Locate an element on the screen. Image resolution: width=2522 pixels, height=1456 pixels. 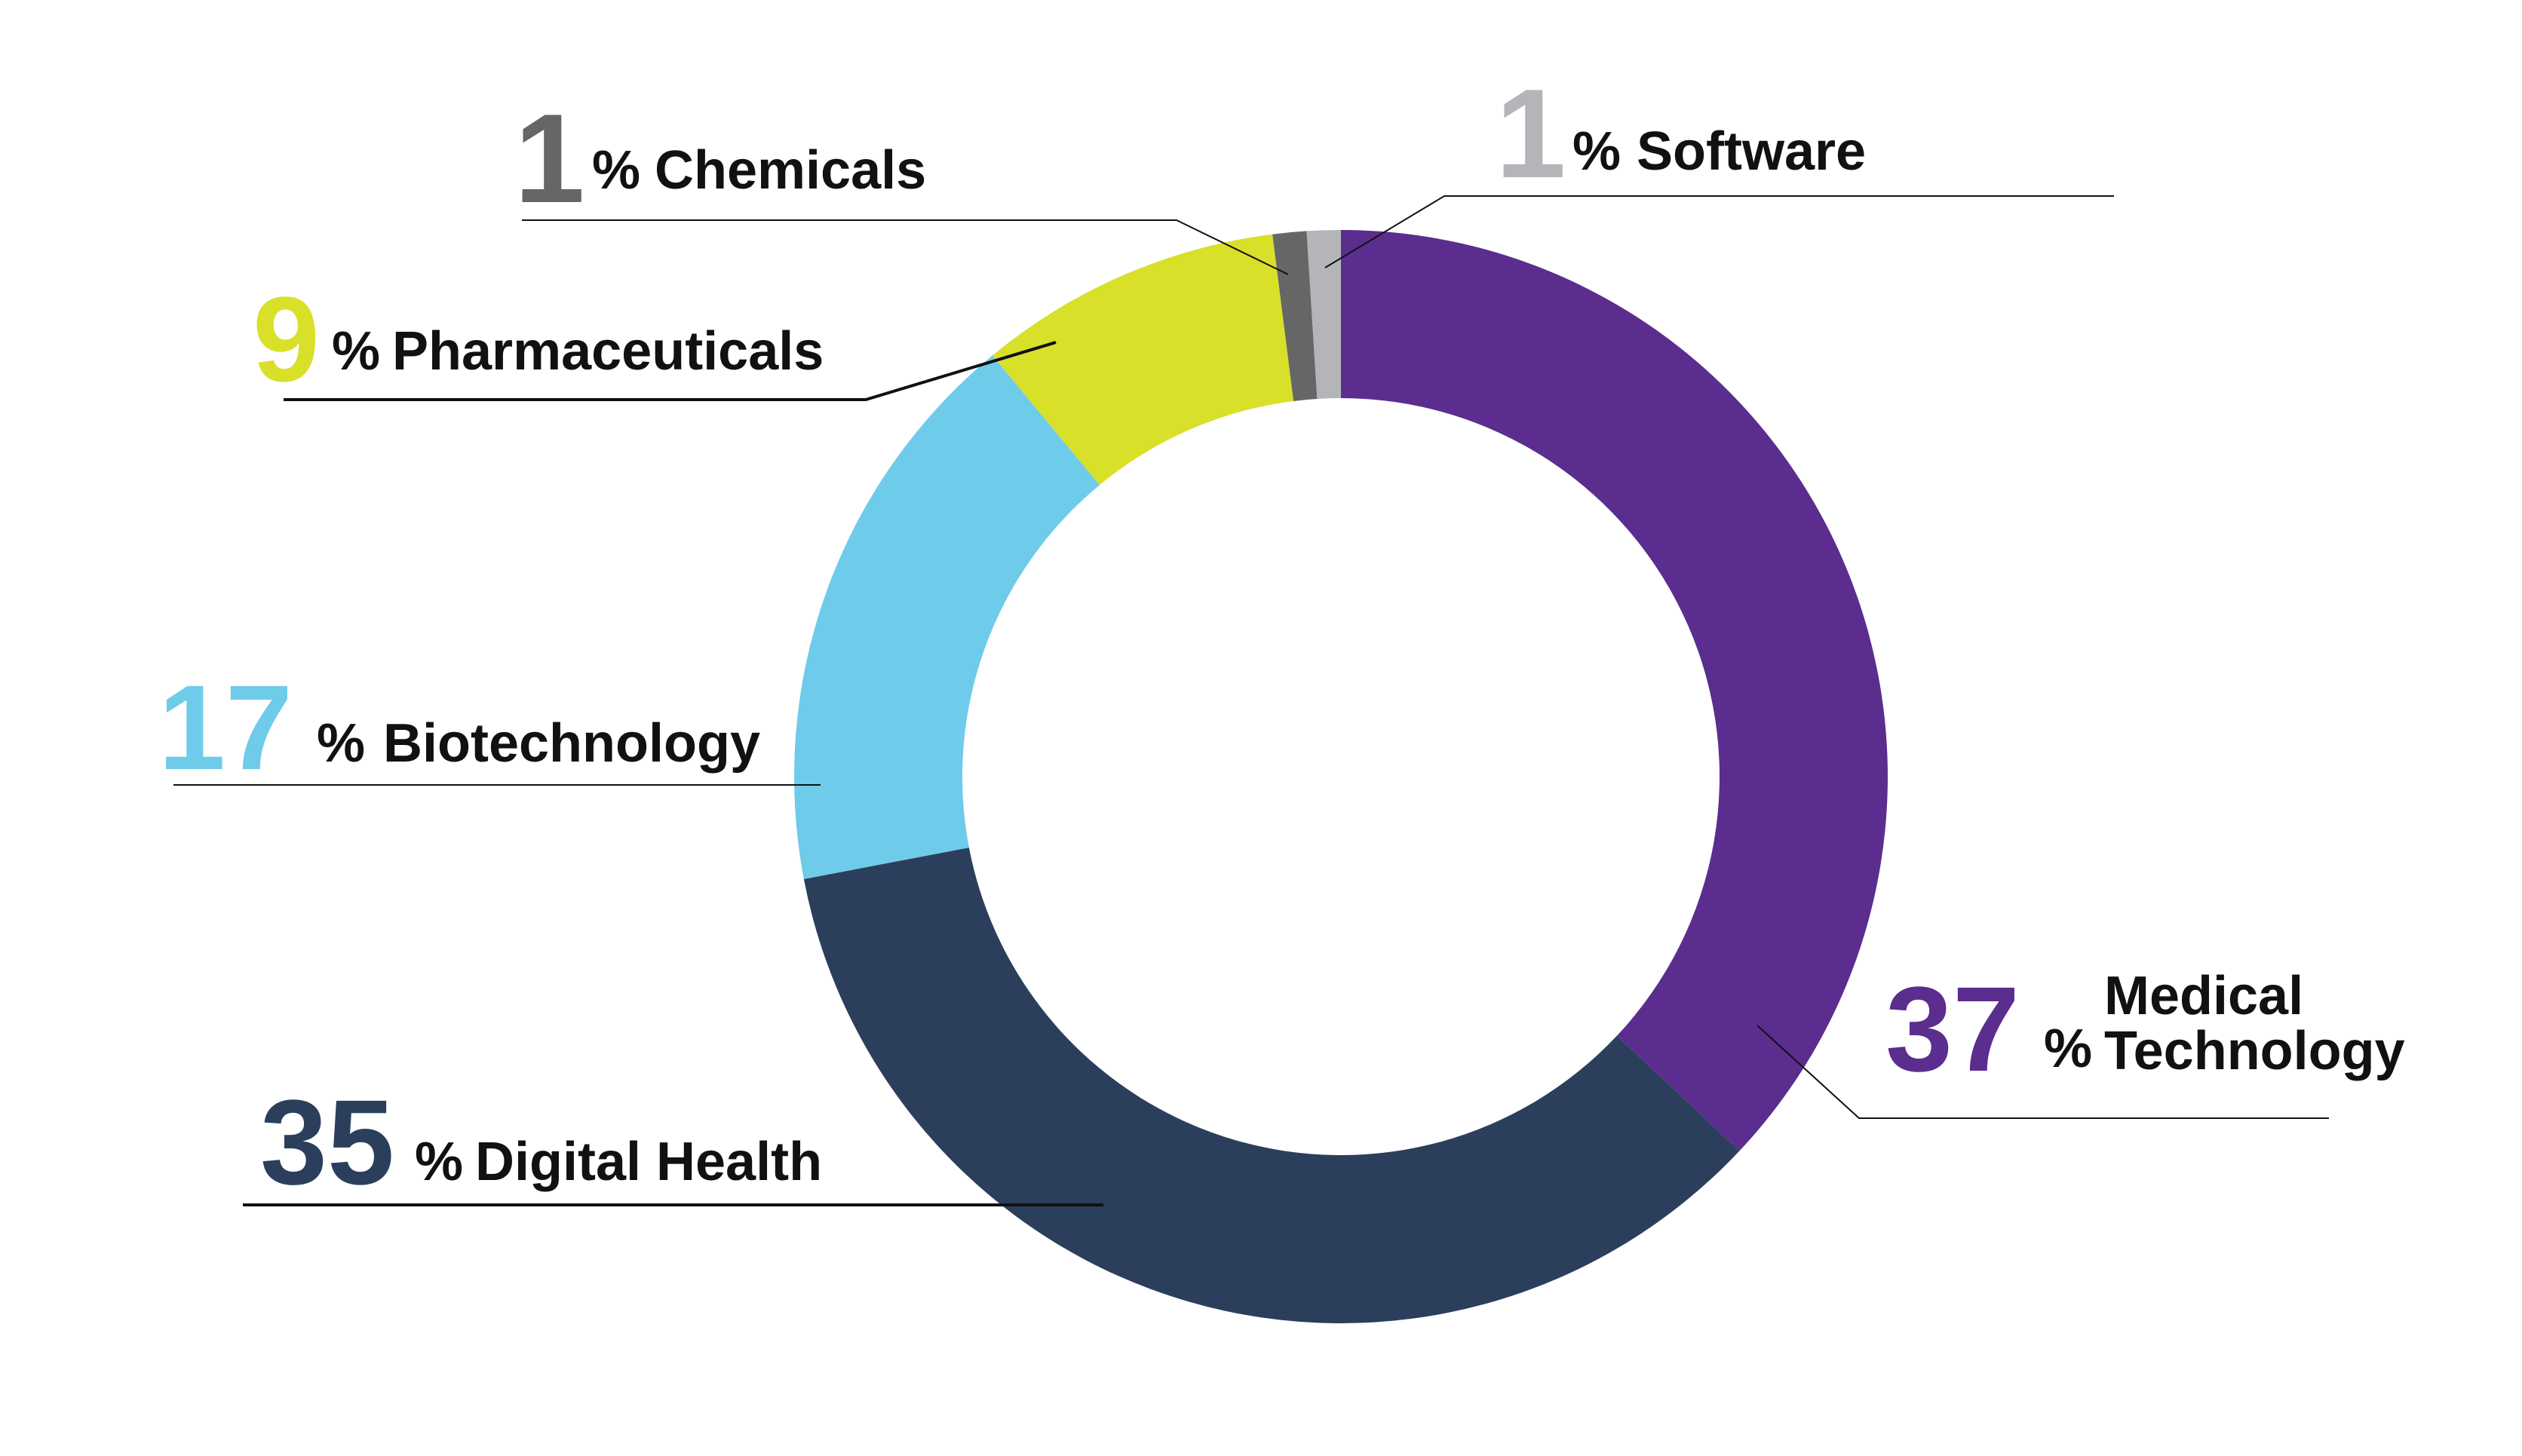
pct-sign-medical-technology: % is located at coordinates (2068, 1049).